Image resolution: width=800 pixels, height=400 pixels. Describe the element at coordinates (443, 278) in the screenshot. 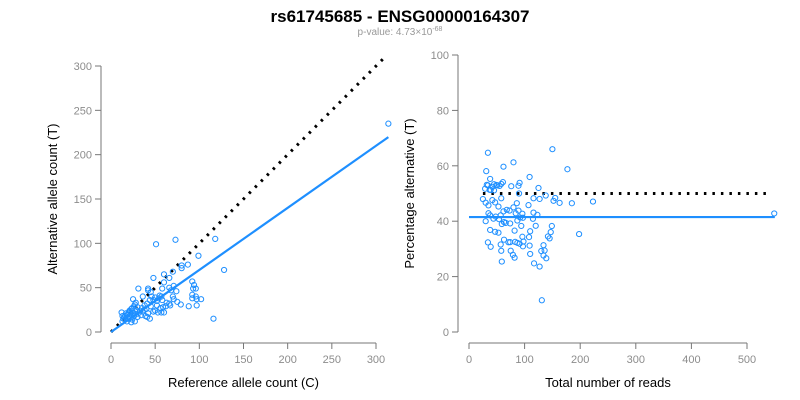

I see `y-tick-label: 20` at that location.